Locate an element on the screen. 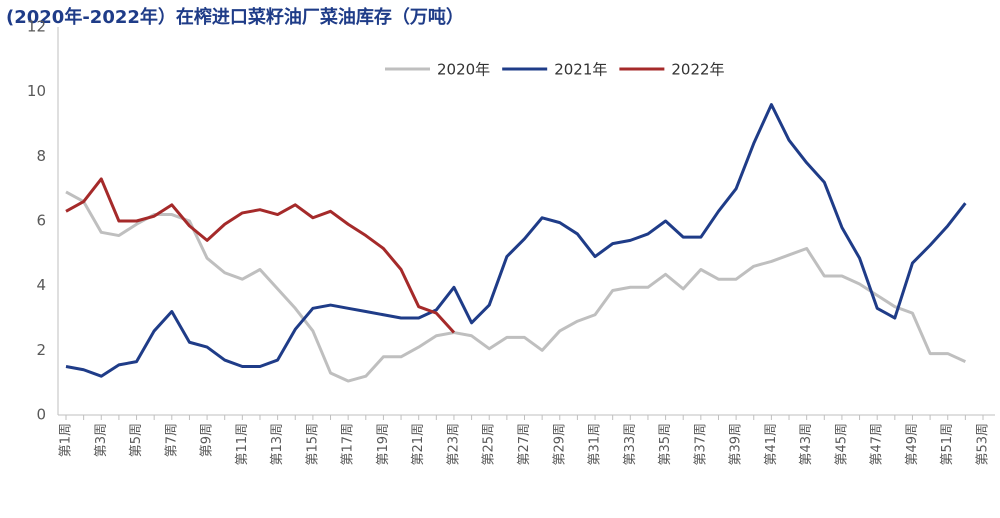 The image size is (1000, 518). x-tick-label: 第15周 is located at coordinates (312, 444).